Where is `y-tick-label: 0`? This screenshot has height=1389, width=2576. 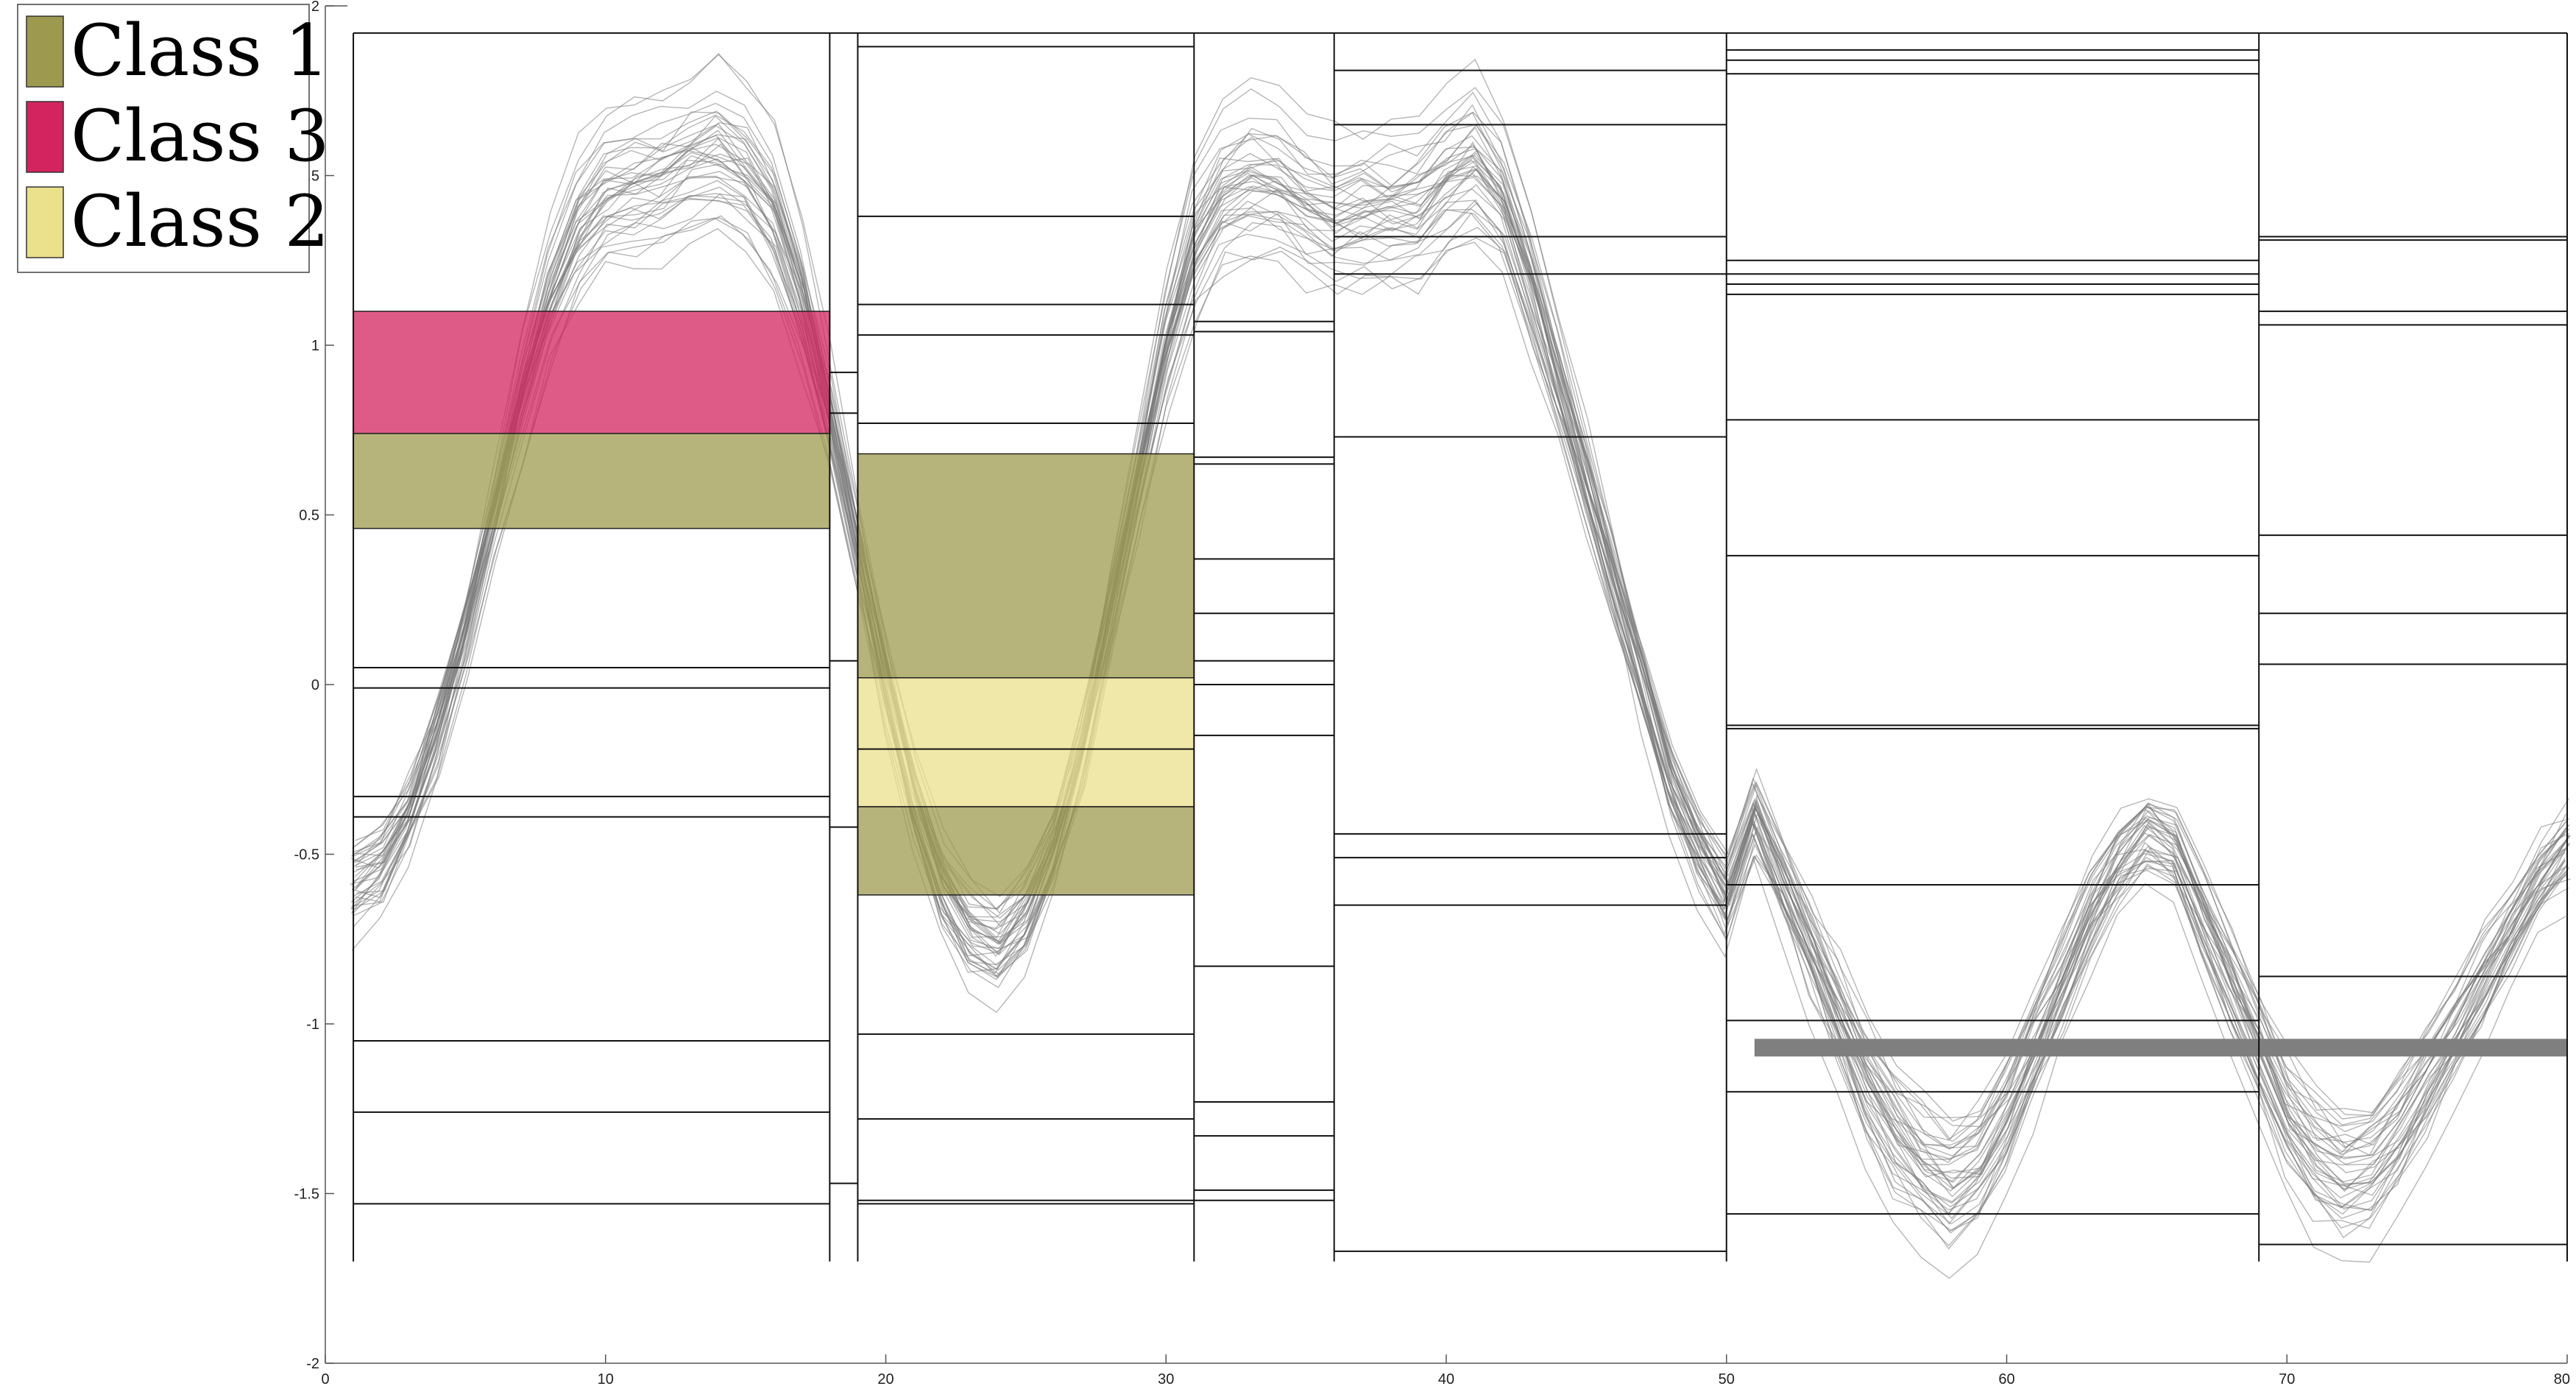 y-tick-label: 0 is located at coordinates (315, 685).